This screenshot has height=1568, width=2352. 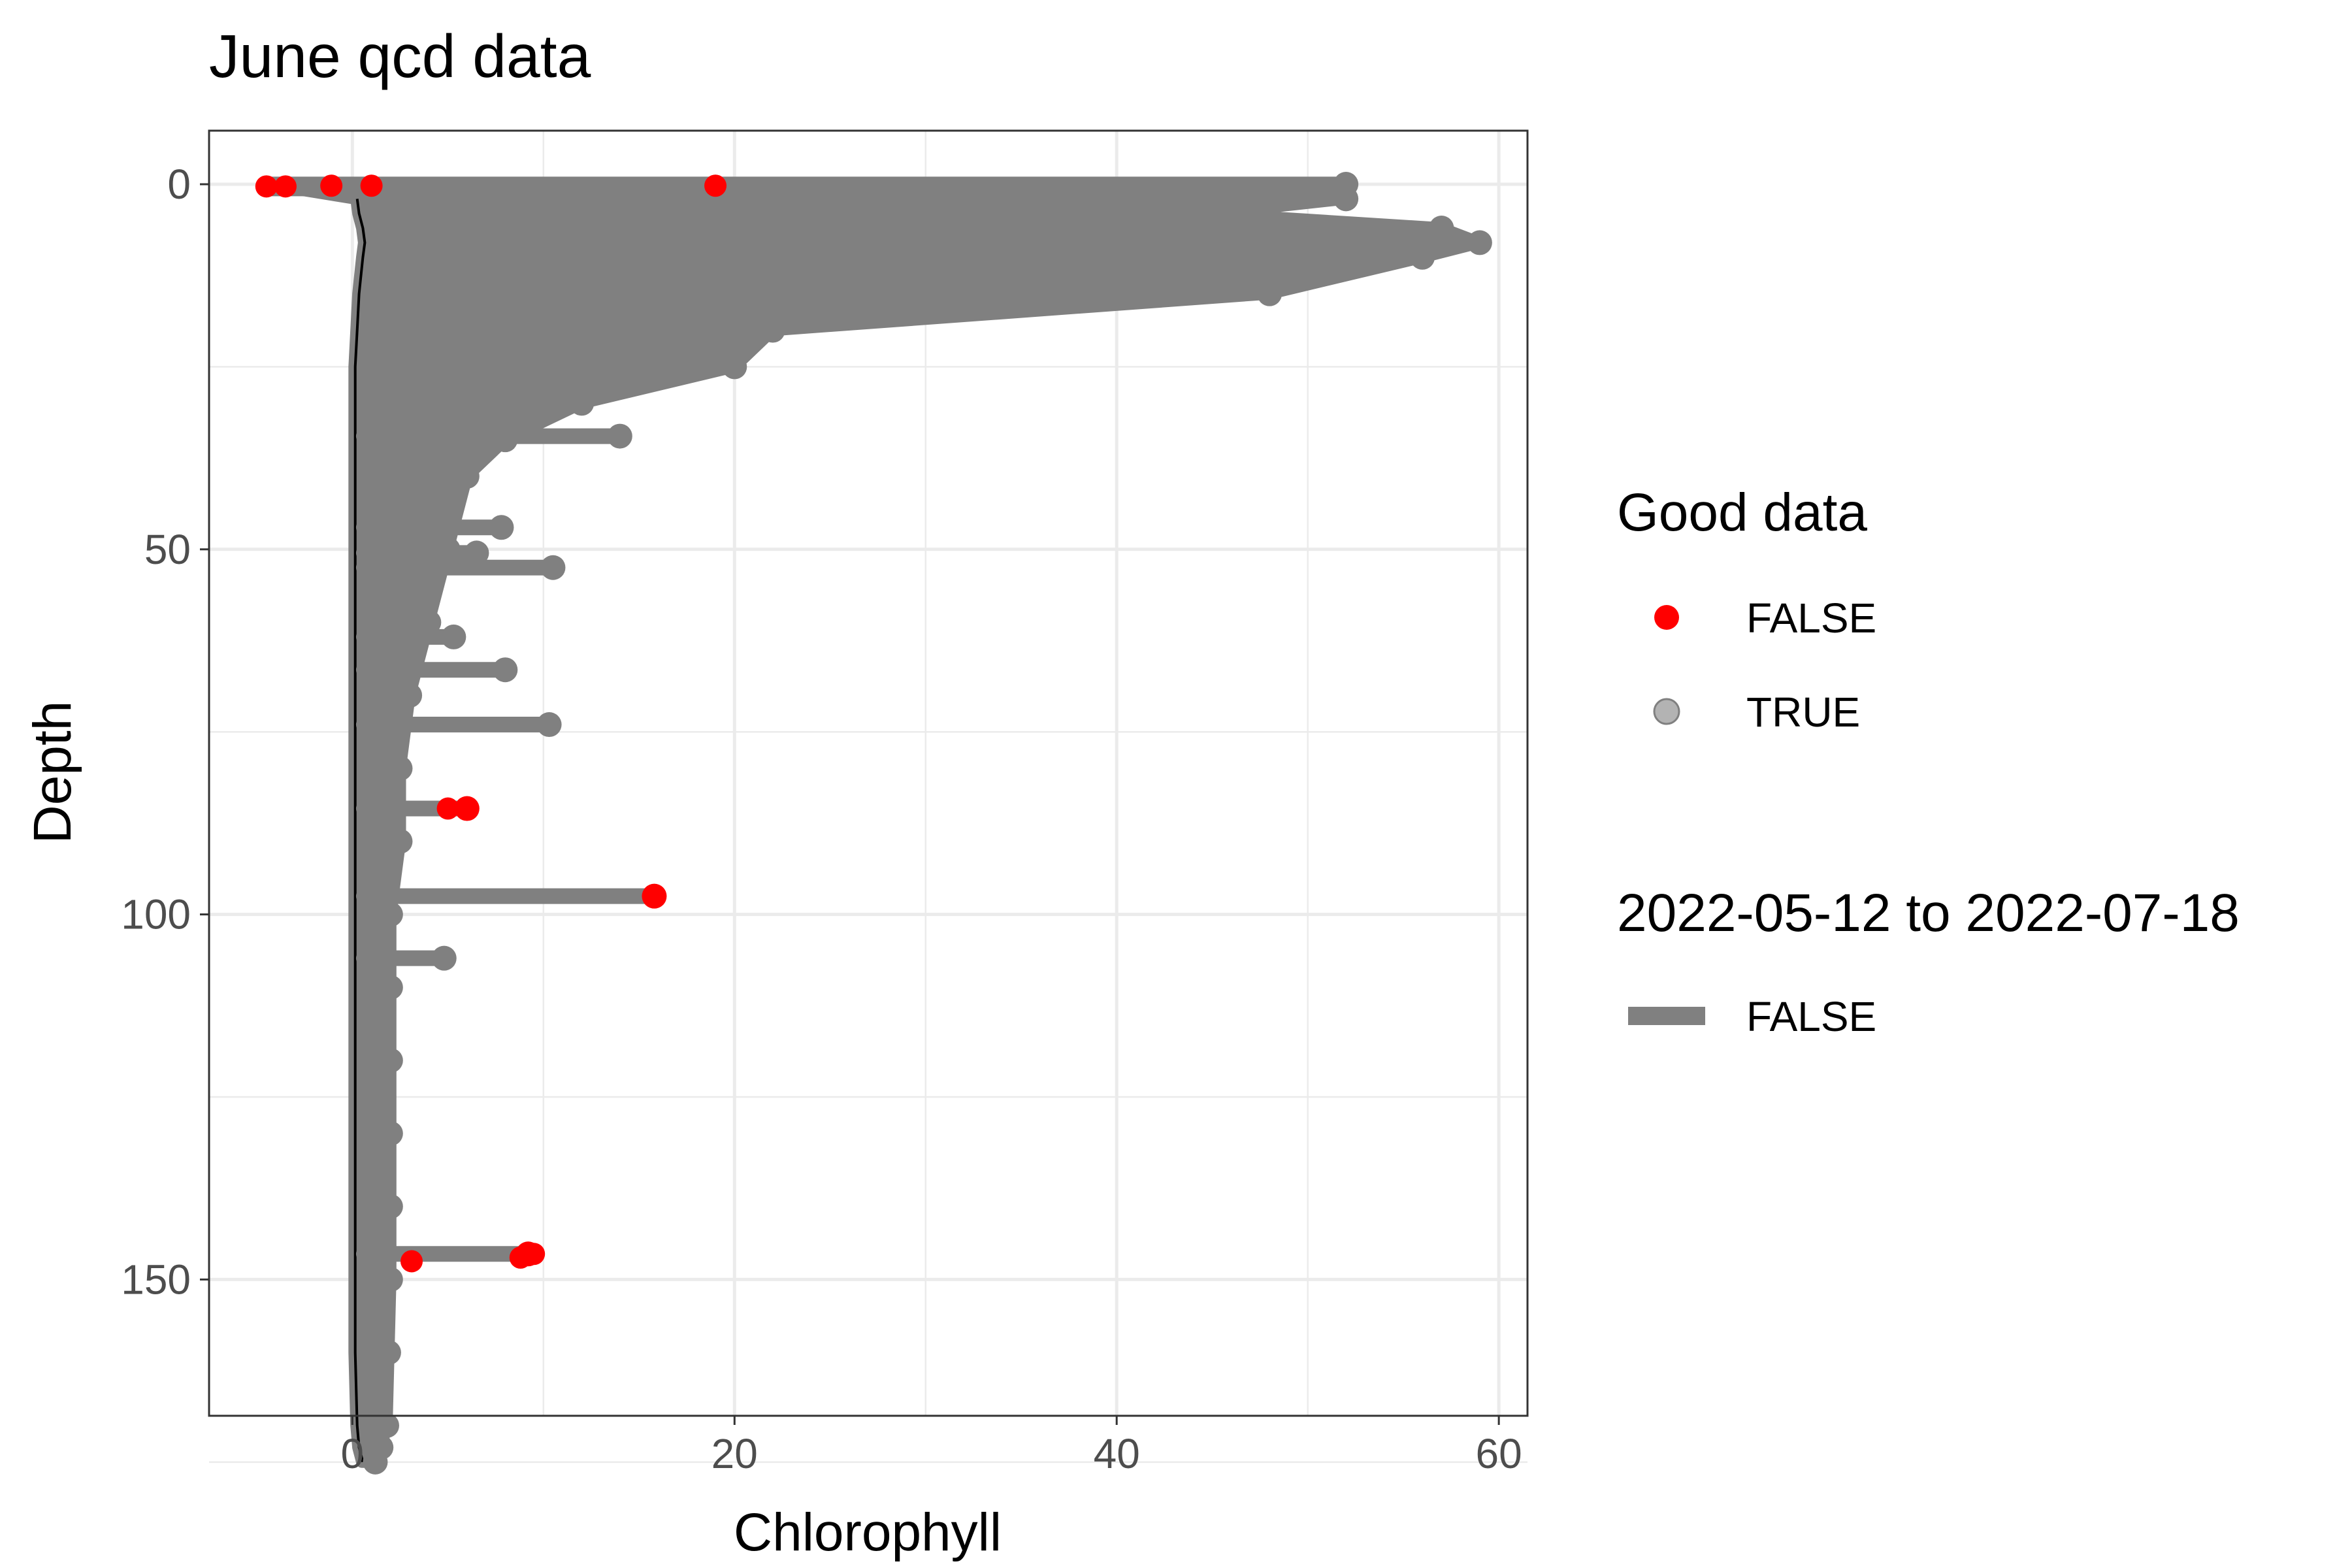 What do you see at coordinates (353, 1453) in the screenshot?
I see `x-tick-label: 0` at bounding box center [353, 1453].